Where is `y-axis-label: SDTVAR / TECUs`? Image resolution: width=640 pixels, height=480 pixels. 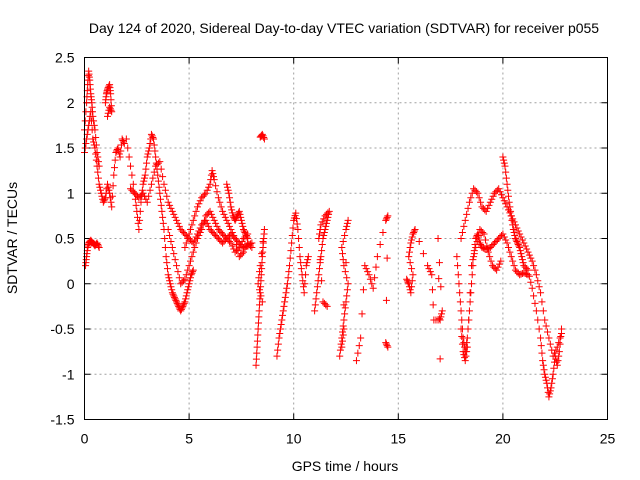
y-axis-label: SDTVAR / TECUs is located at coordinates (12, 238).